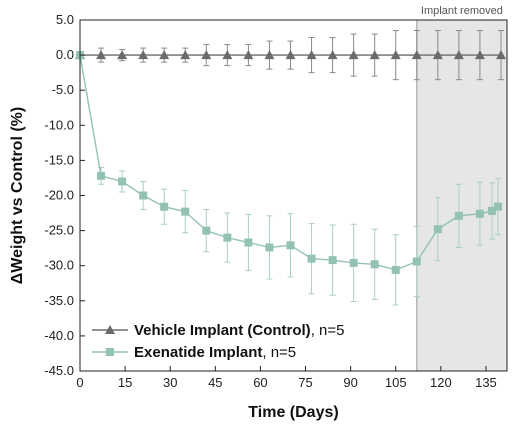 Image resolution: width=519 pixels, height=433 pixels. I want to click on x-tick-label: 15, so click(125, 382).